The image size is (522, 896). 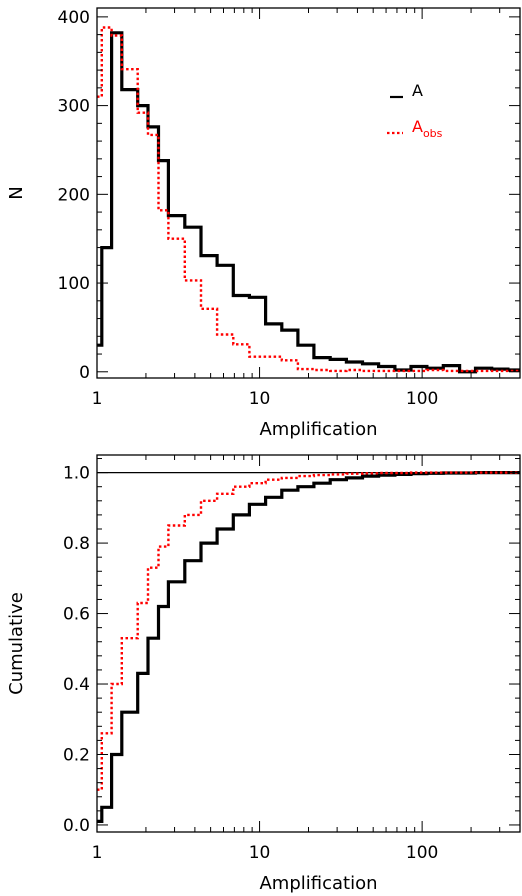 I want to click on y-tick-label: 0.8, so click(x=76, y=544).